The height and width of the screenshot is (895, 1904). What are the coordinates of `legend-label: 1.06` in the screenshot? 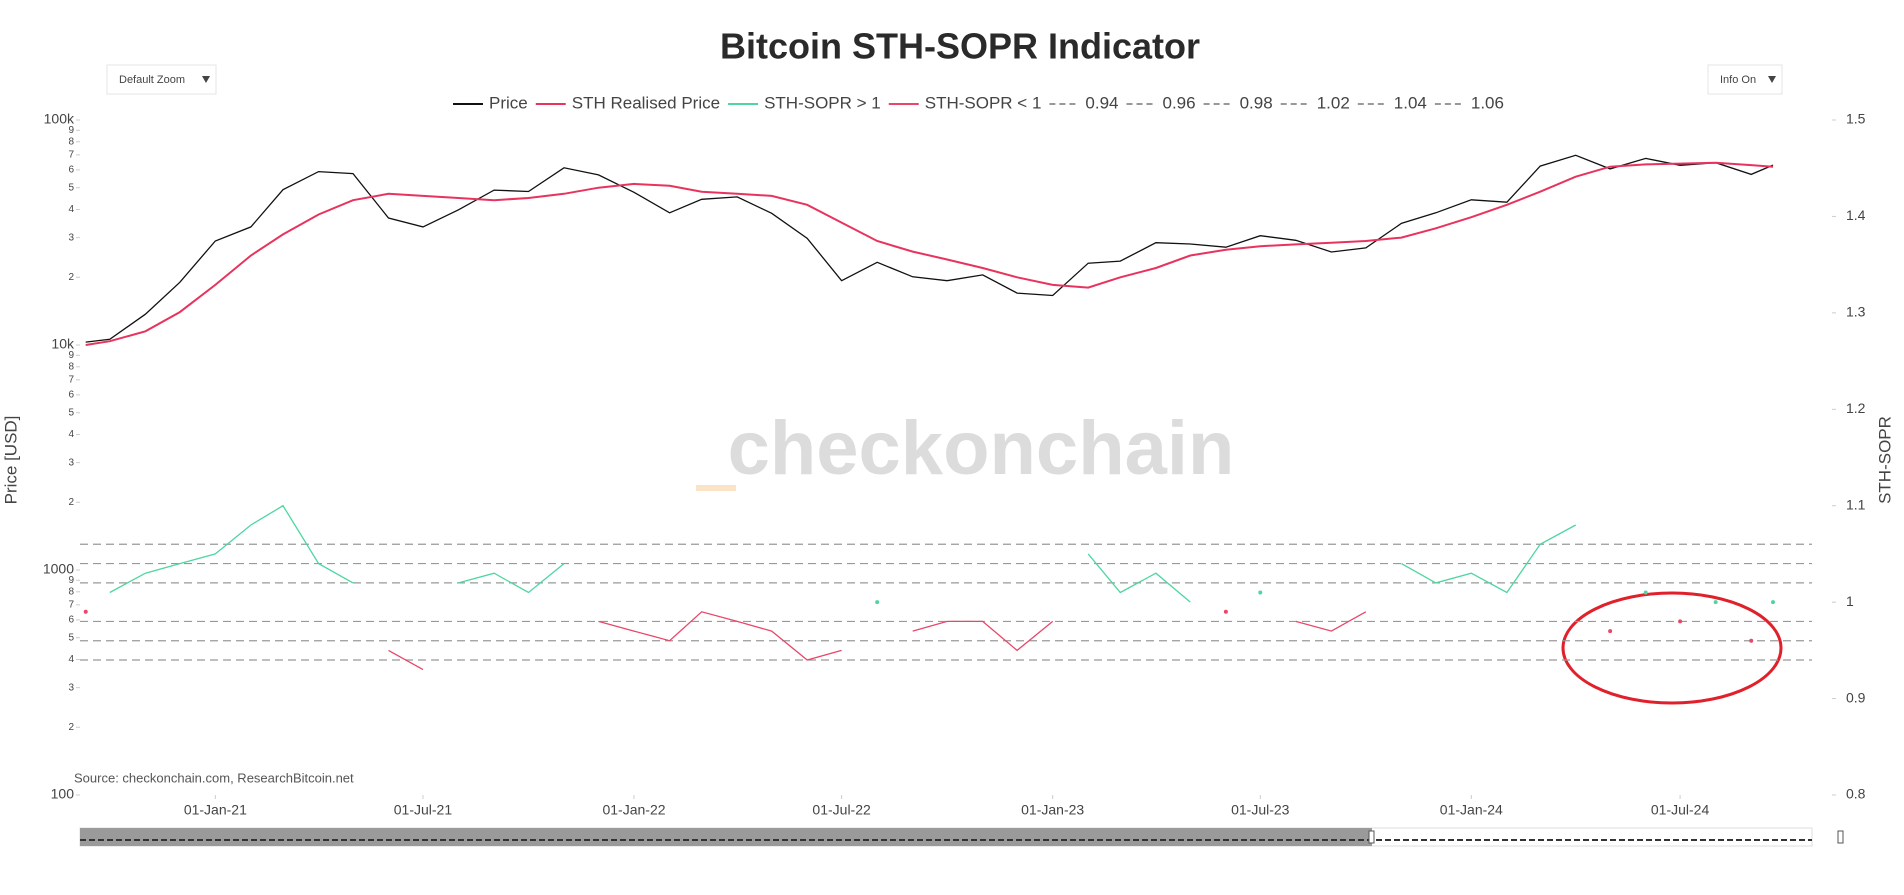 It's located at (1487, 102).